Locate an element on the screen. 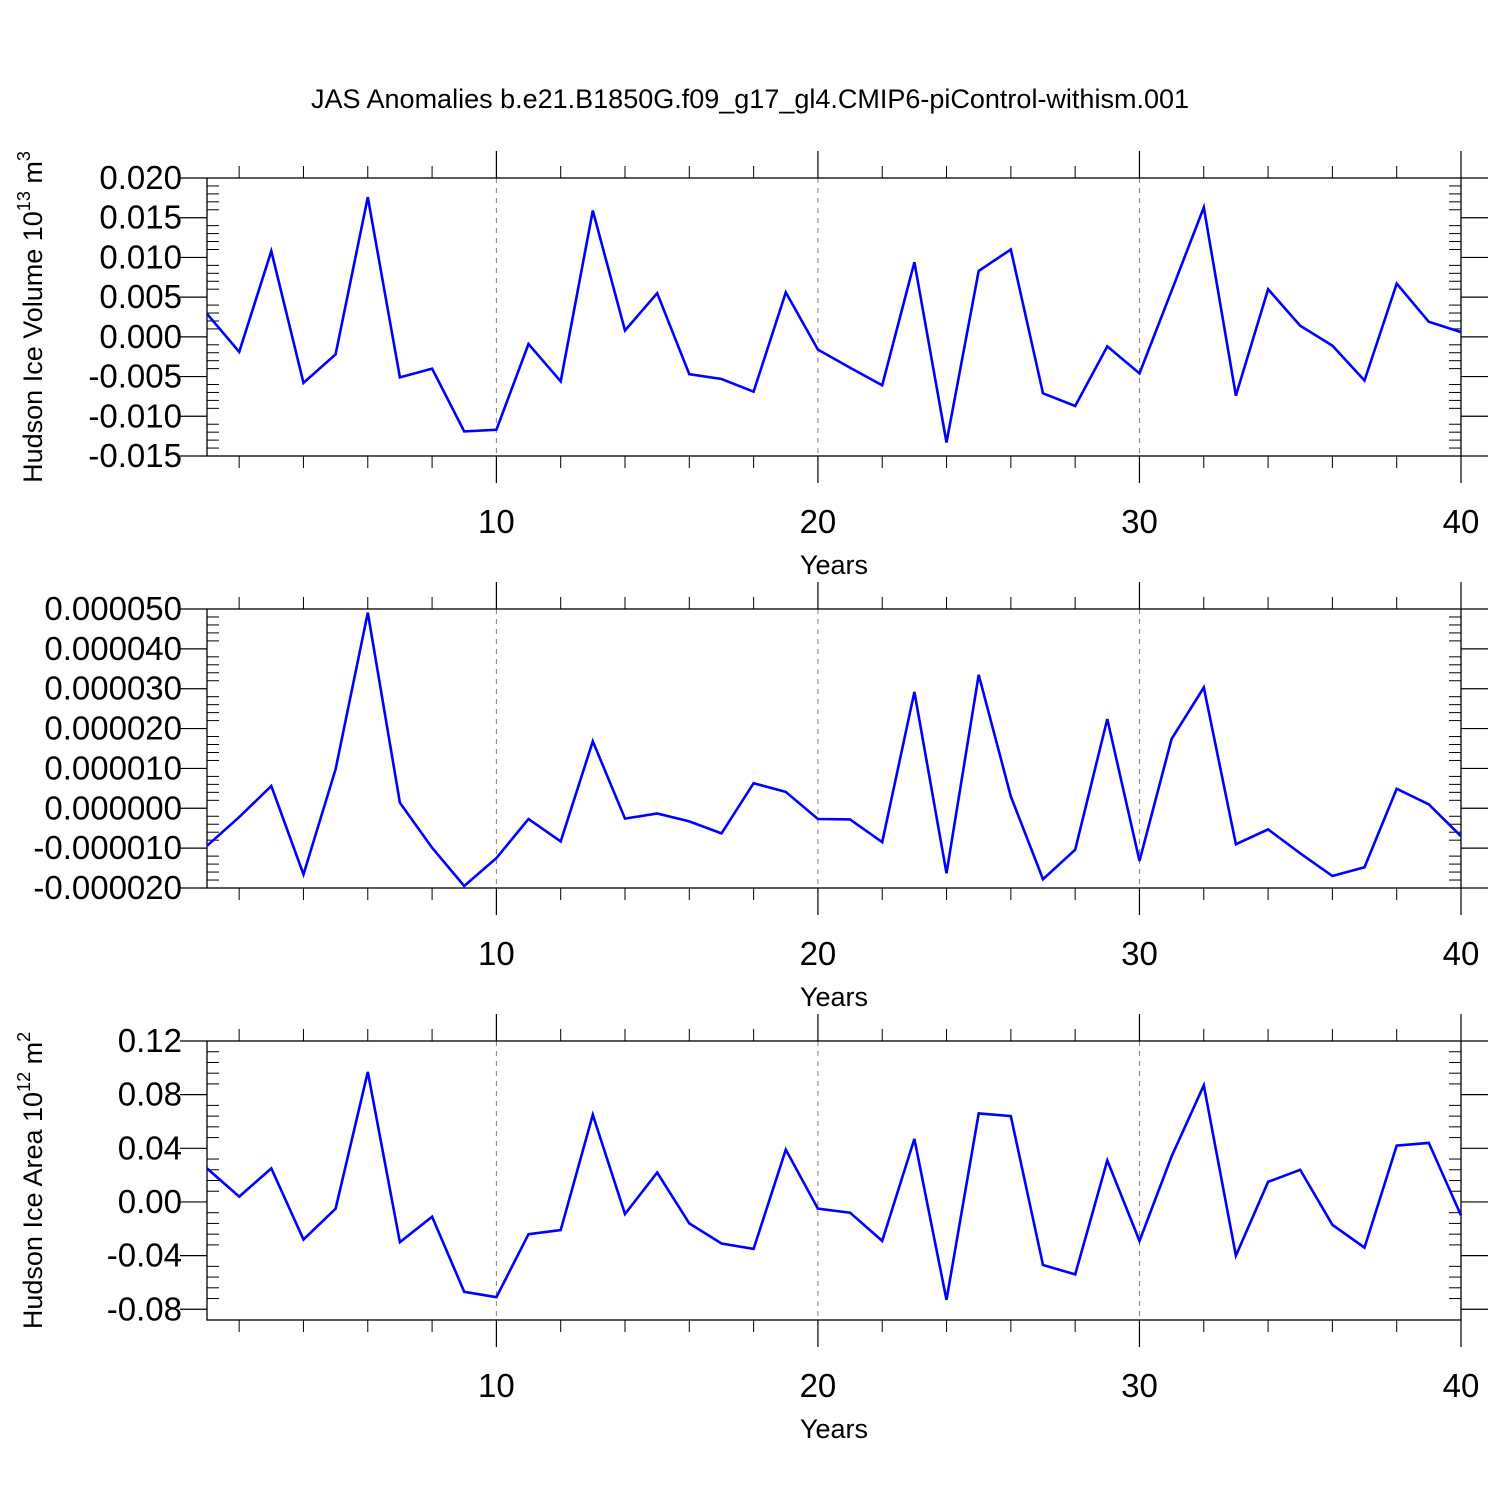 The width and height of the screenshot is (1500, 1500). y-tick-label: 0.000010 is located at coordinates (113, 767).